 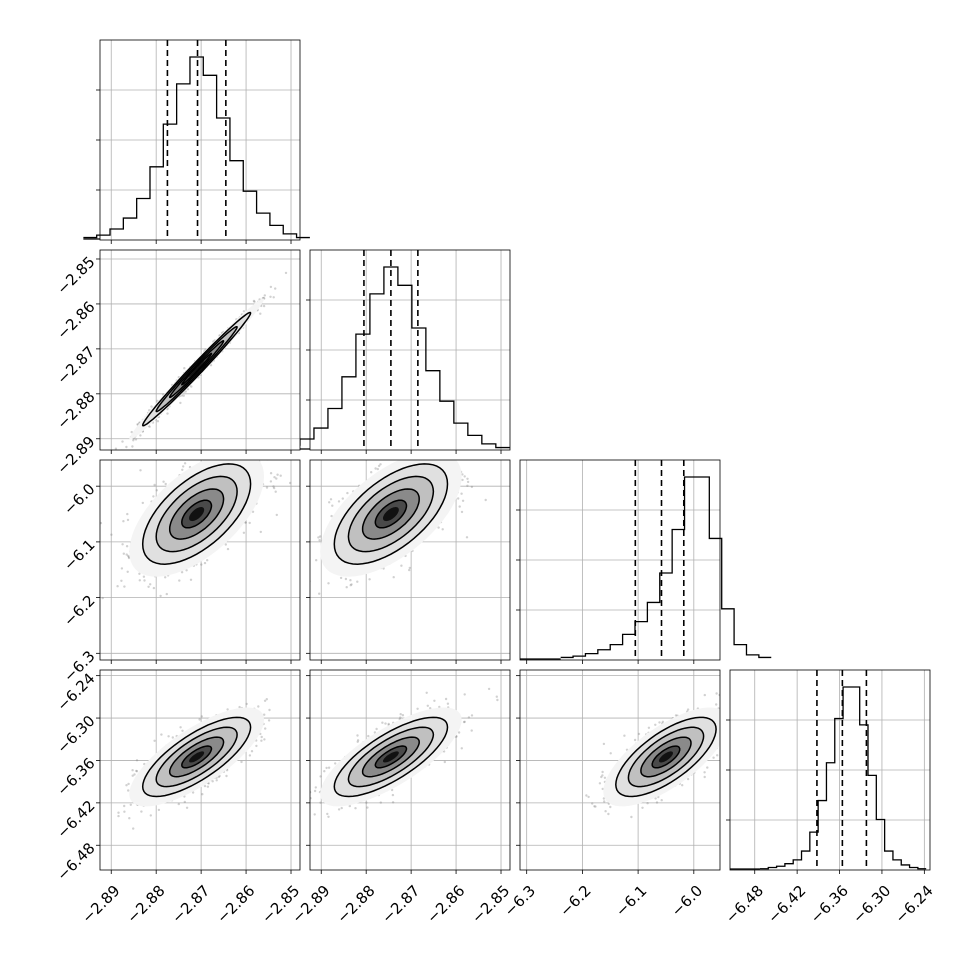 I want to click on density-level, so click(x=197, y=514).